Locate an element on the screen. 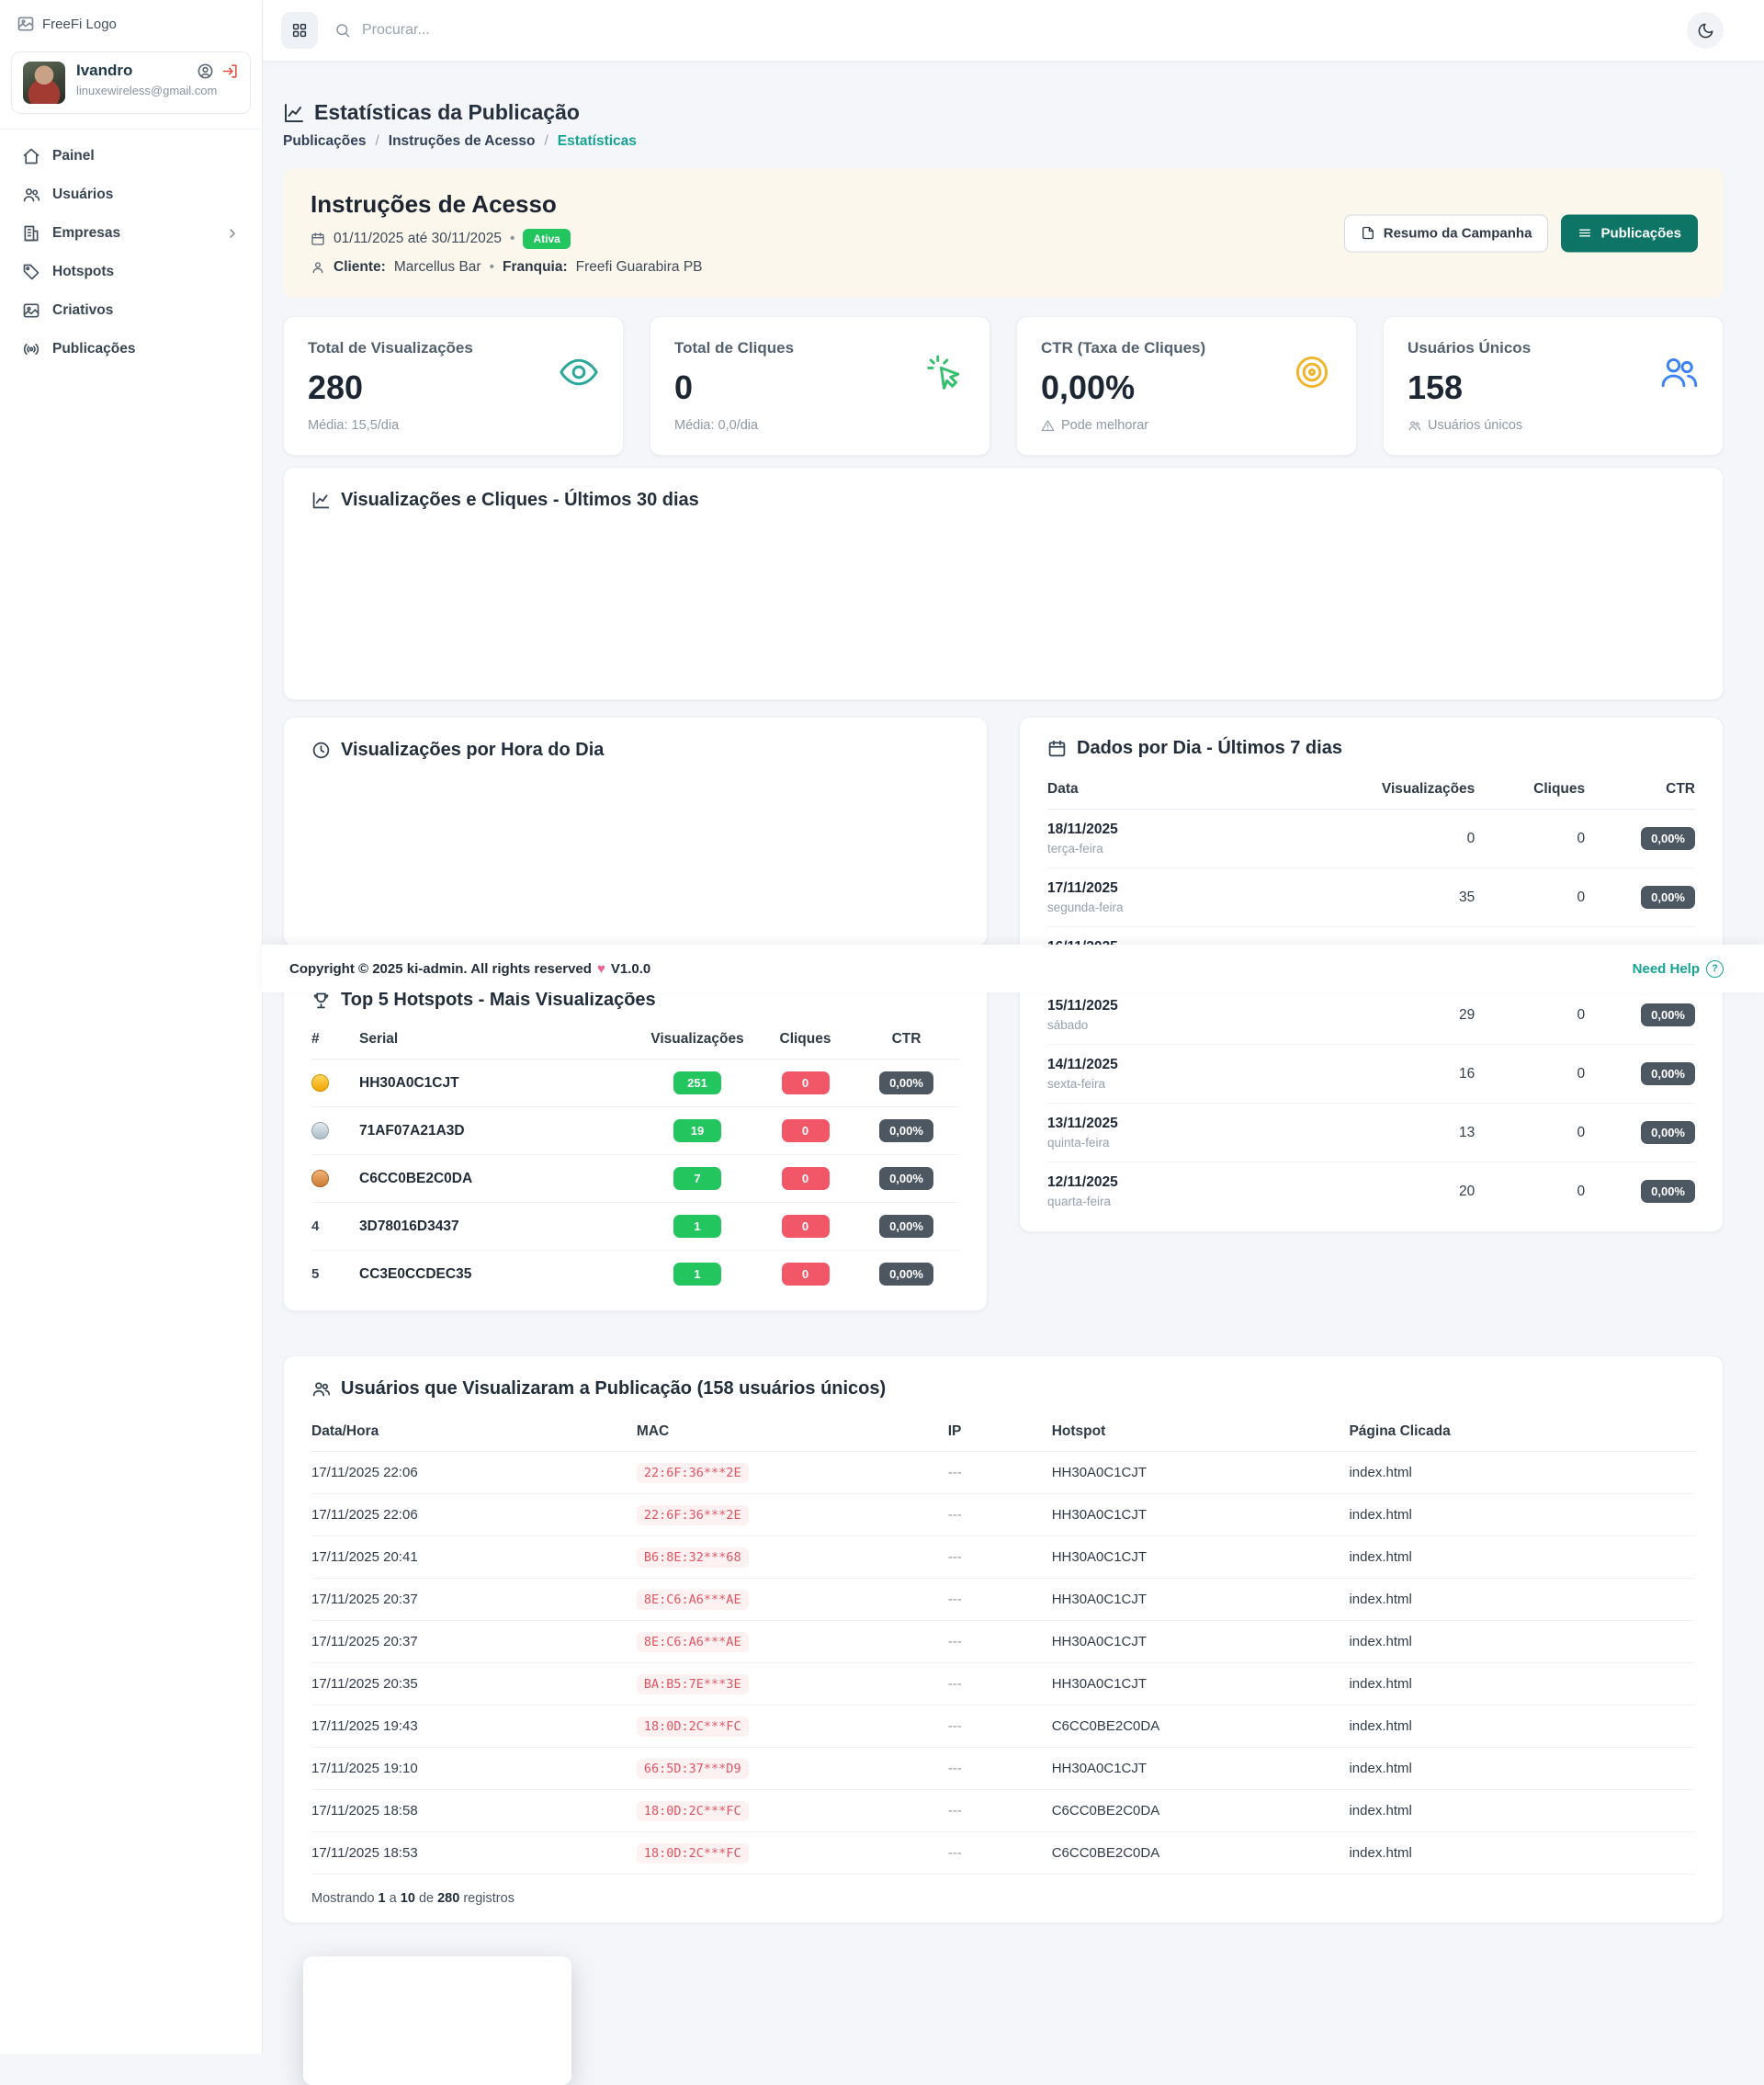 This screenshot has height=2085, width=1764. need-help-link: Need Help ? is located at coordinates (1679, 969).